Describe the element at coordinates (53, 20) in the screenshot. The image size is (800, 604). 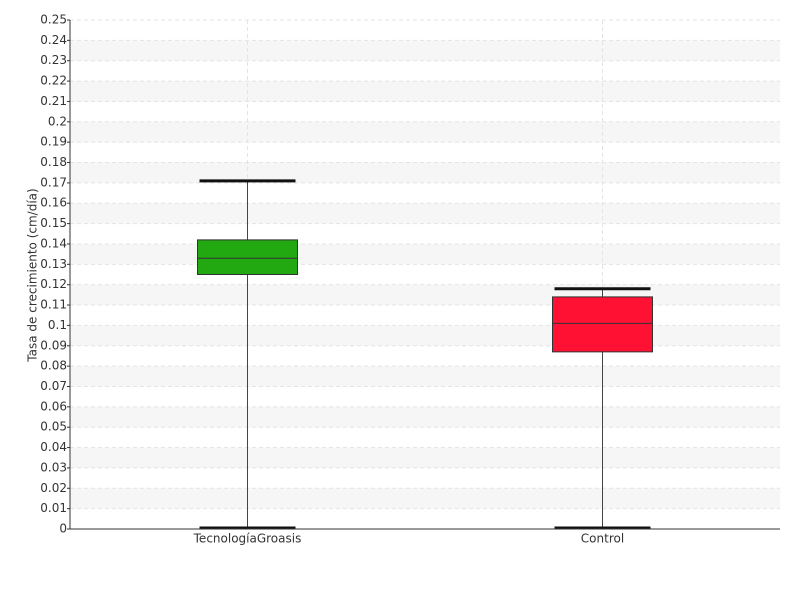
I see `y-tick-label: 0.25` at that location.